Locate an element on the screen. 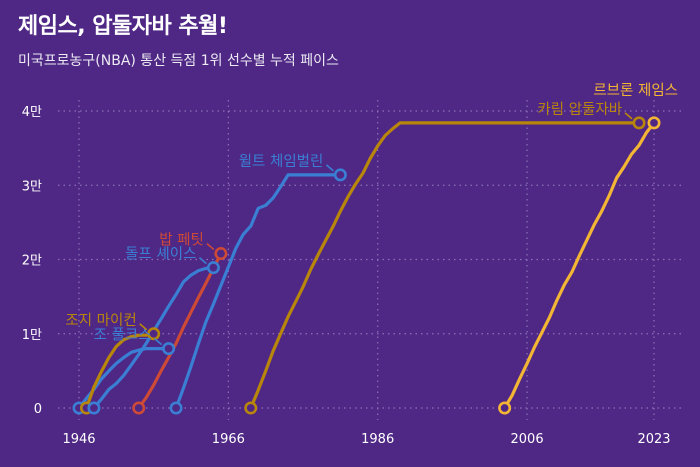 Image resolution: width=700 pixels, height=467 pixels. x-tick-label: 1966 is located at coordinates (228, 439).